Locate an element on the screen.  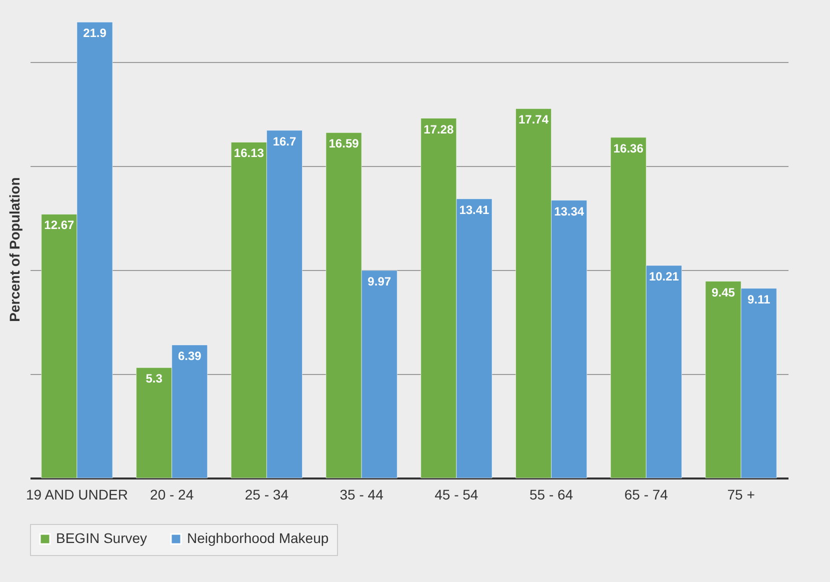
x-tick-label: 75 + is located at coordinates (741, 494).